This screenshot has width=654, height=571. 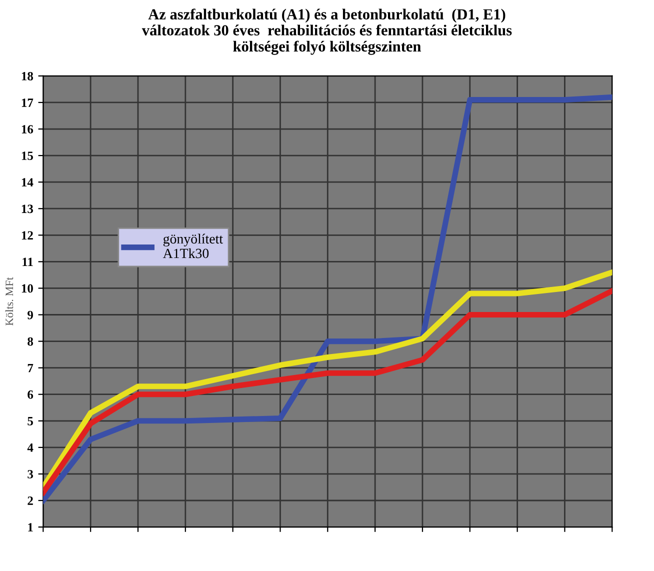 I want to click on y-tick-label: 17, so click(x=28, y=102).